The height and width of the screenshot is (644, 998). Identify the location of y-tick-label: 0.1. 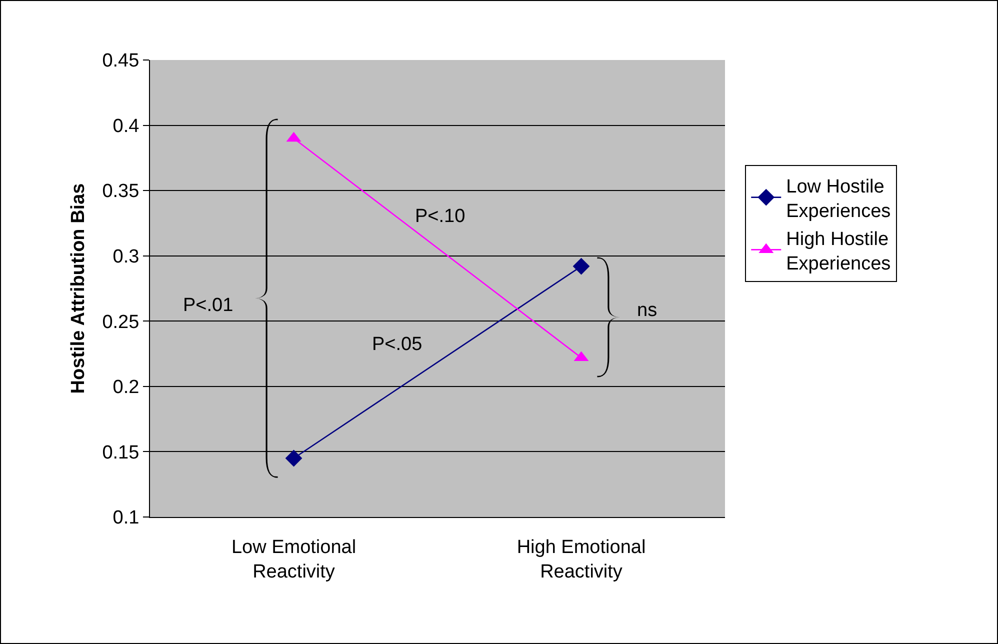
(126, 518).